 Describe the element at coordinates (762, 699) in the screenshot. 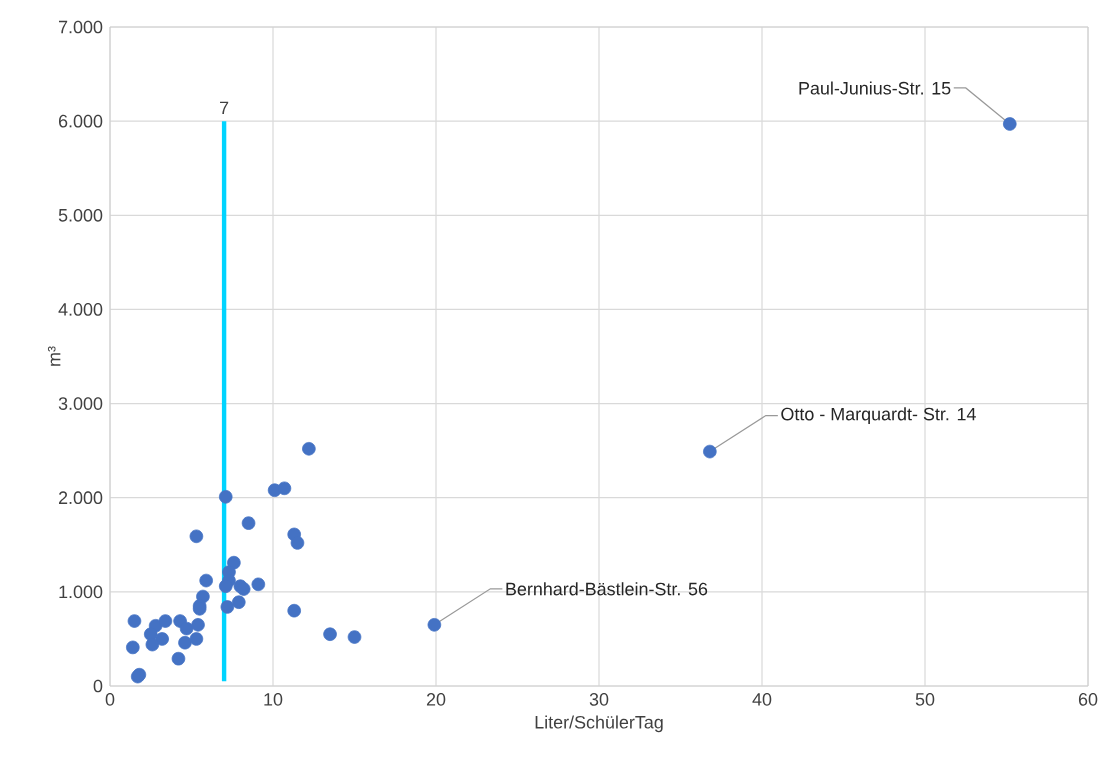

I see `x-tick-label: 40` at that location.